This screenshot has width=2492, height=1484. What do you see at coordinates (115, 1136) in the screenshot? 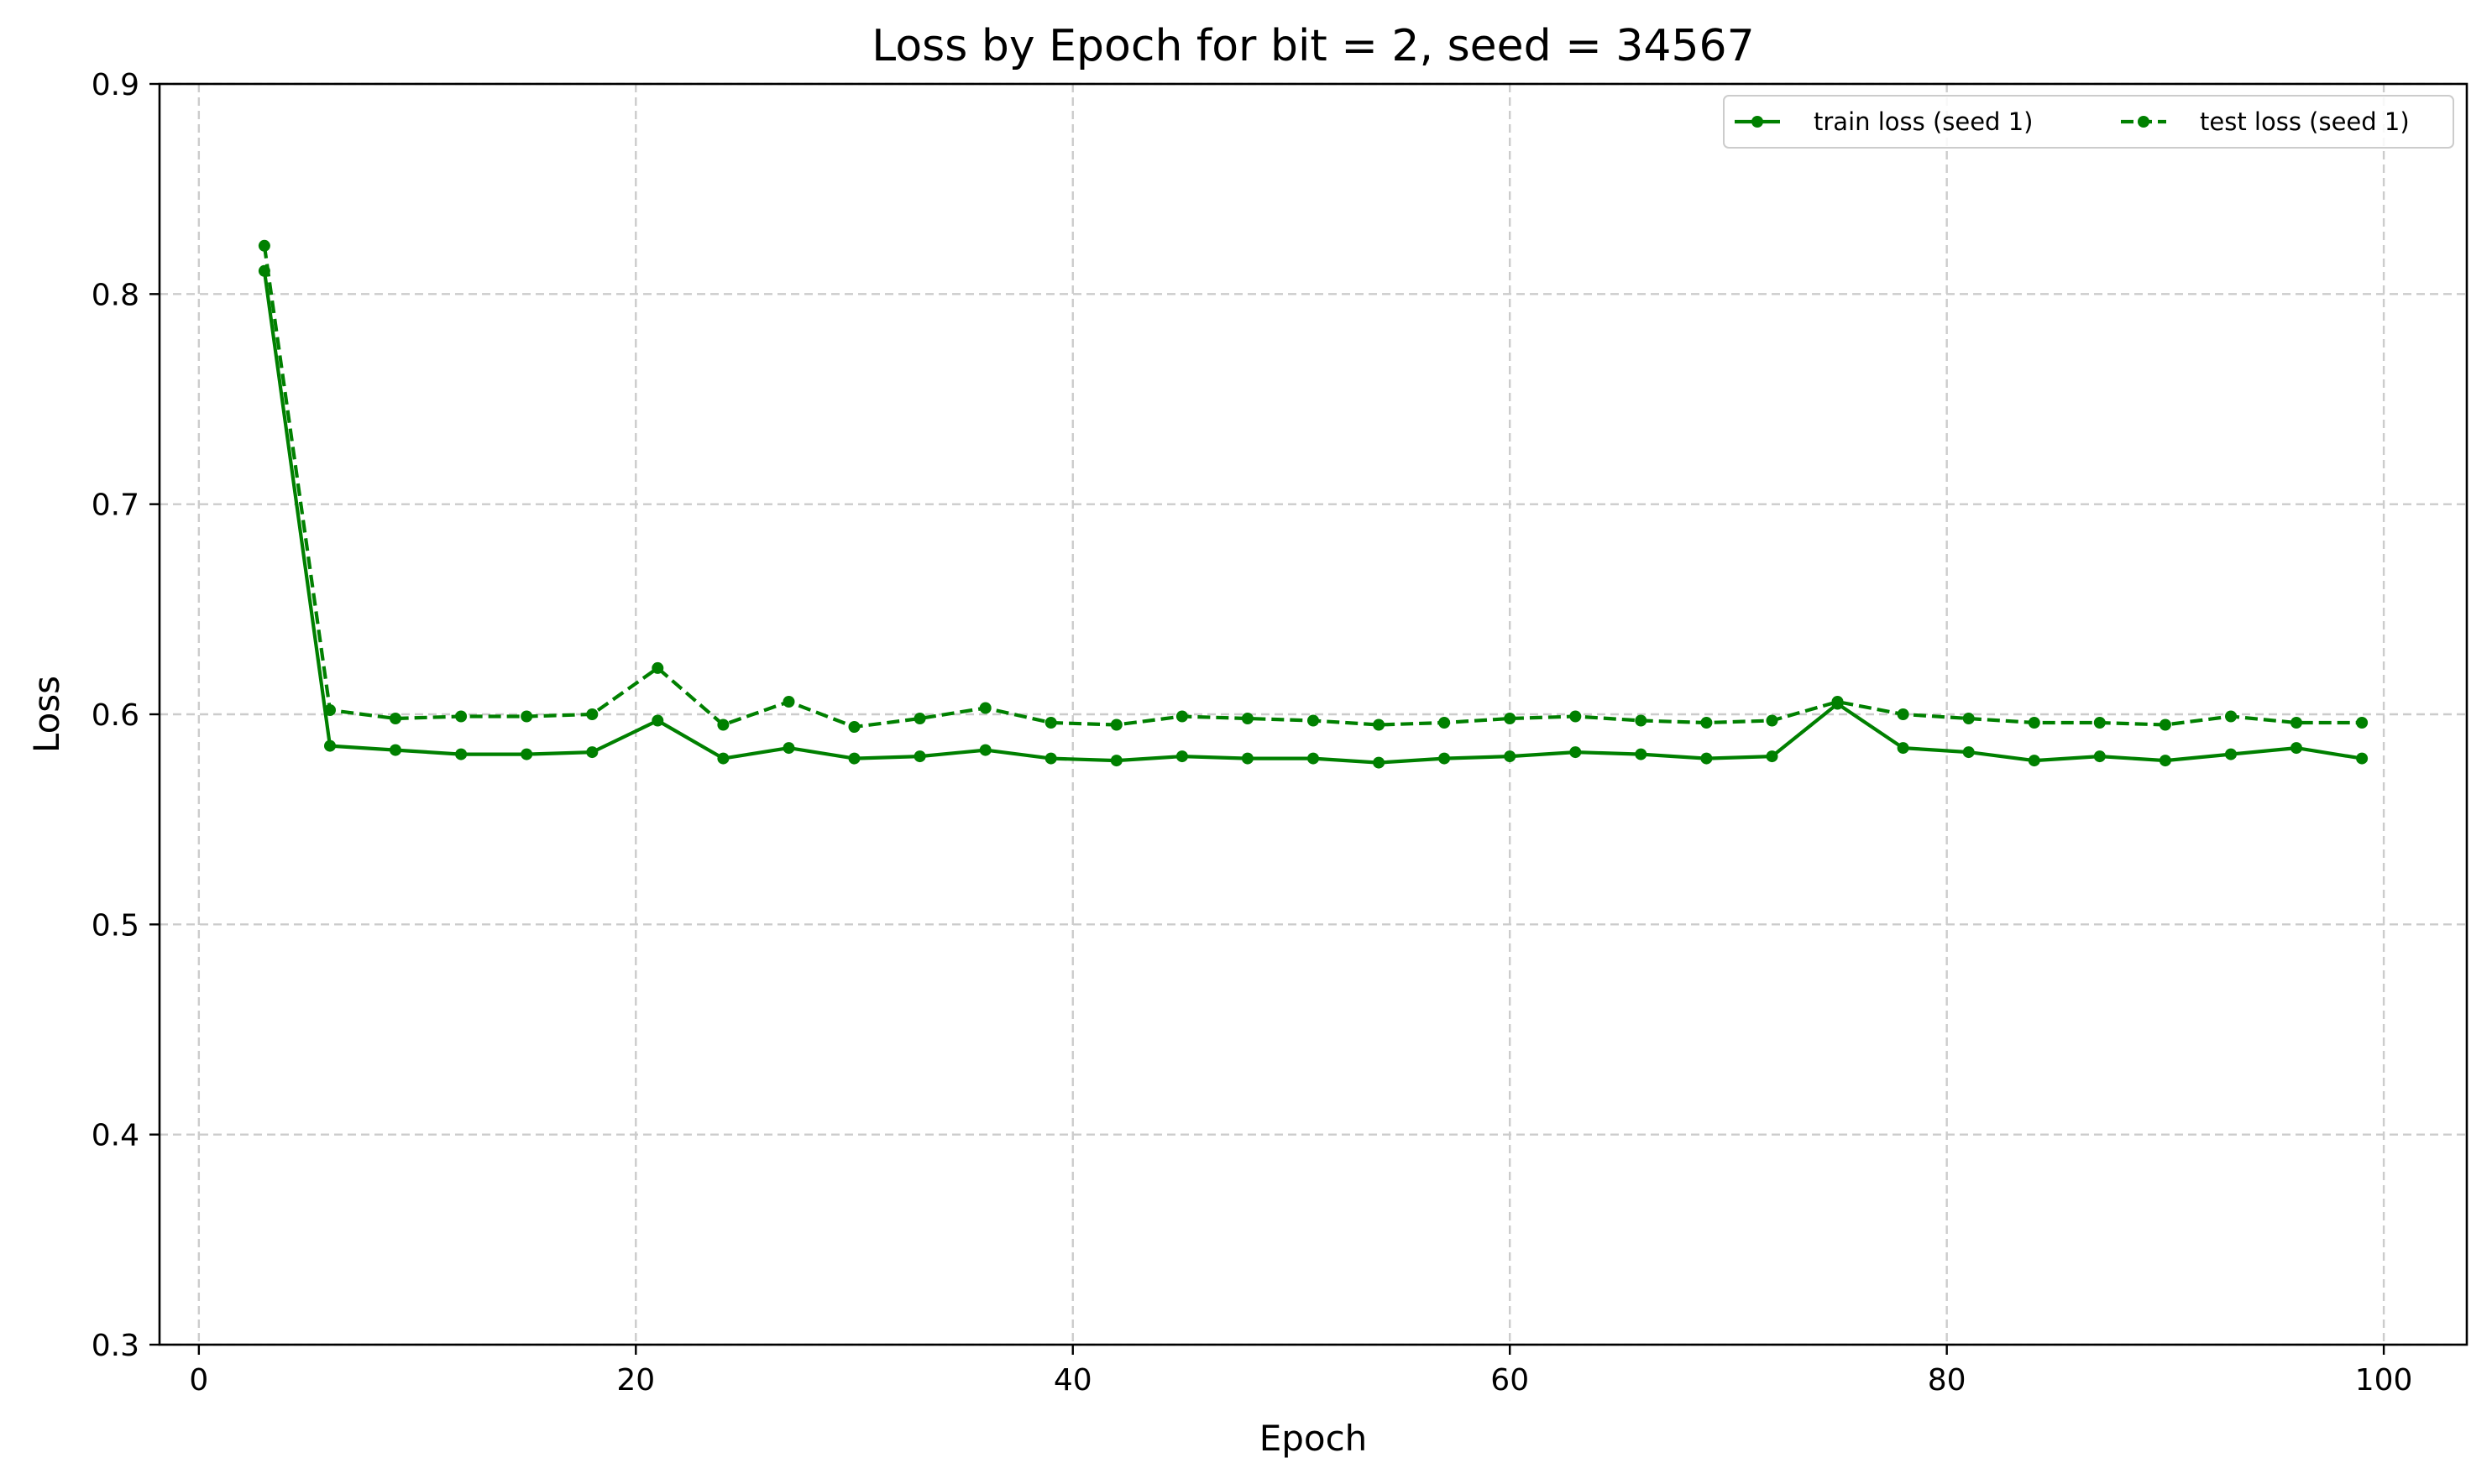
I see `y-tick-label: 0.4` at bounding box center [115, 1136].